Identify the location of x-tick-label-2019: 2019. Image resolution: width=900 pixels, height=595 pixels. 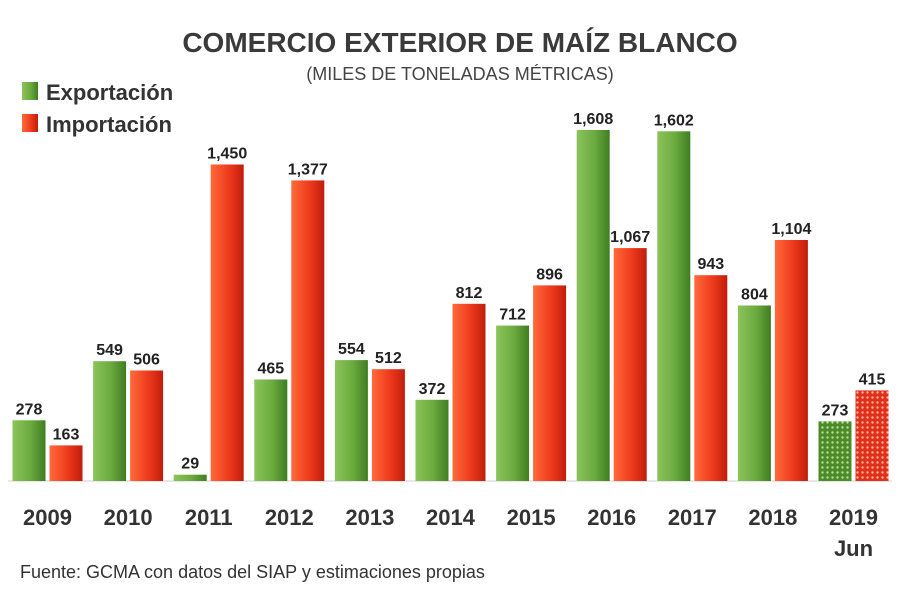
(853, 517).